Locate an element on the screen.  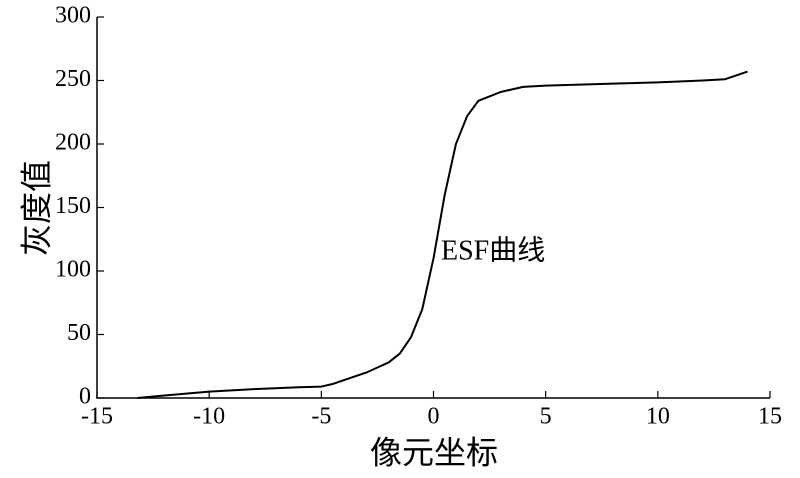
y-tick-label: 100 is located at coordinates (73, 270).